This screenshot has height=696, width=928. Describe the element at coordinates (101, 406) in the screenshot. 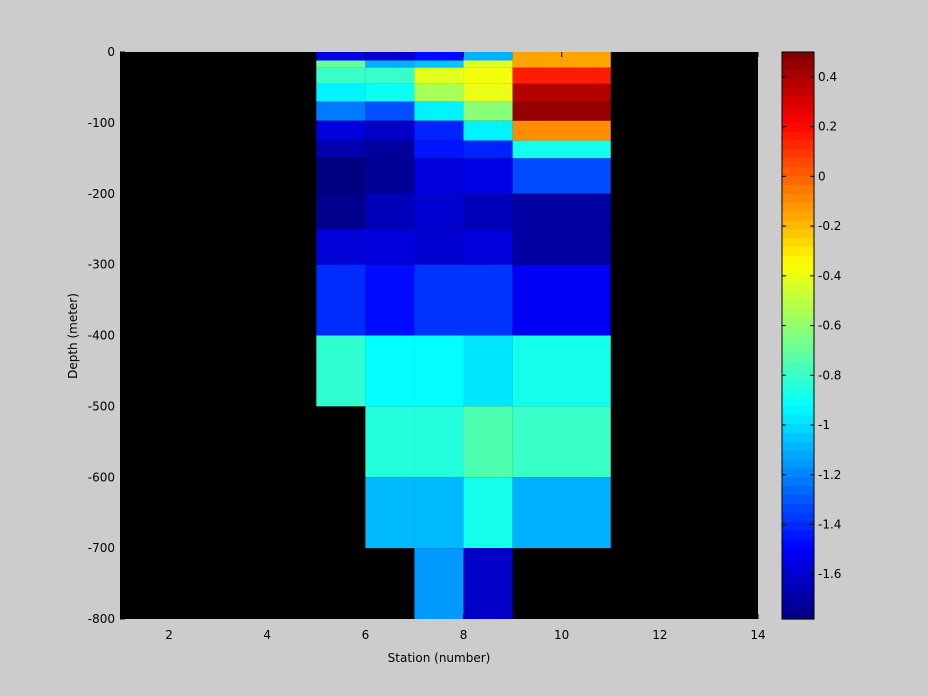

I see `y-tick-label: -500` at that location.